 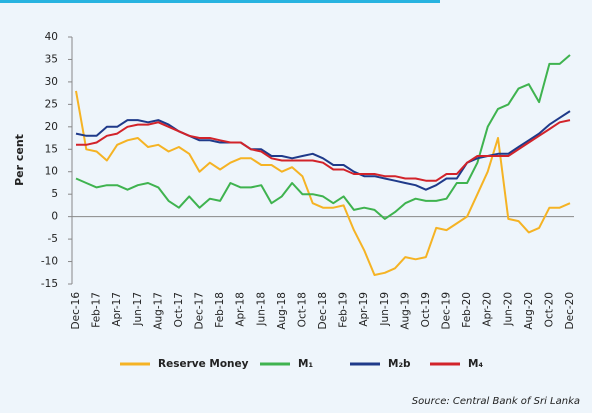 I want to click on x-tick-label: Aug-19, so click(x=405, y=311).